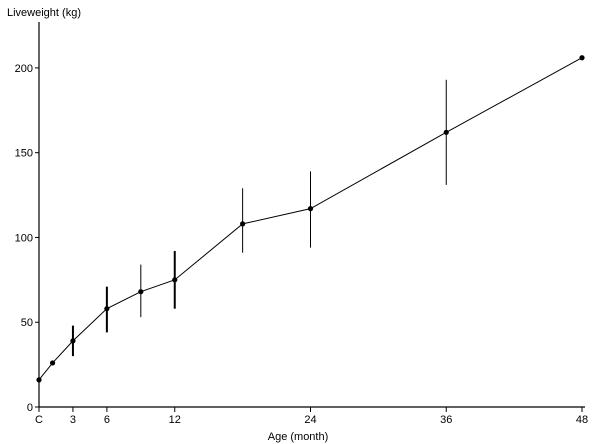  What do you see at coordinates (24, 69) in the screenshot?
I see `y-tick-label: 200` at bounding box center [24, 69].